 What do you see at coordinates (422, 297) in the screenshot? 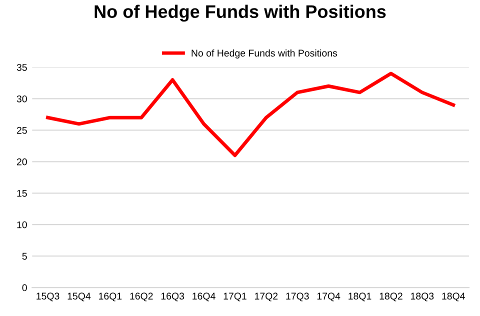
I see `x-tick-label: 18Q3` at bounding box center [422, 297].